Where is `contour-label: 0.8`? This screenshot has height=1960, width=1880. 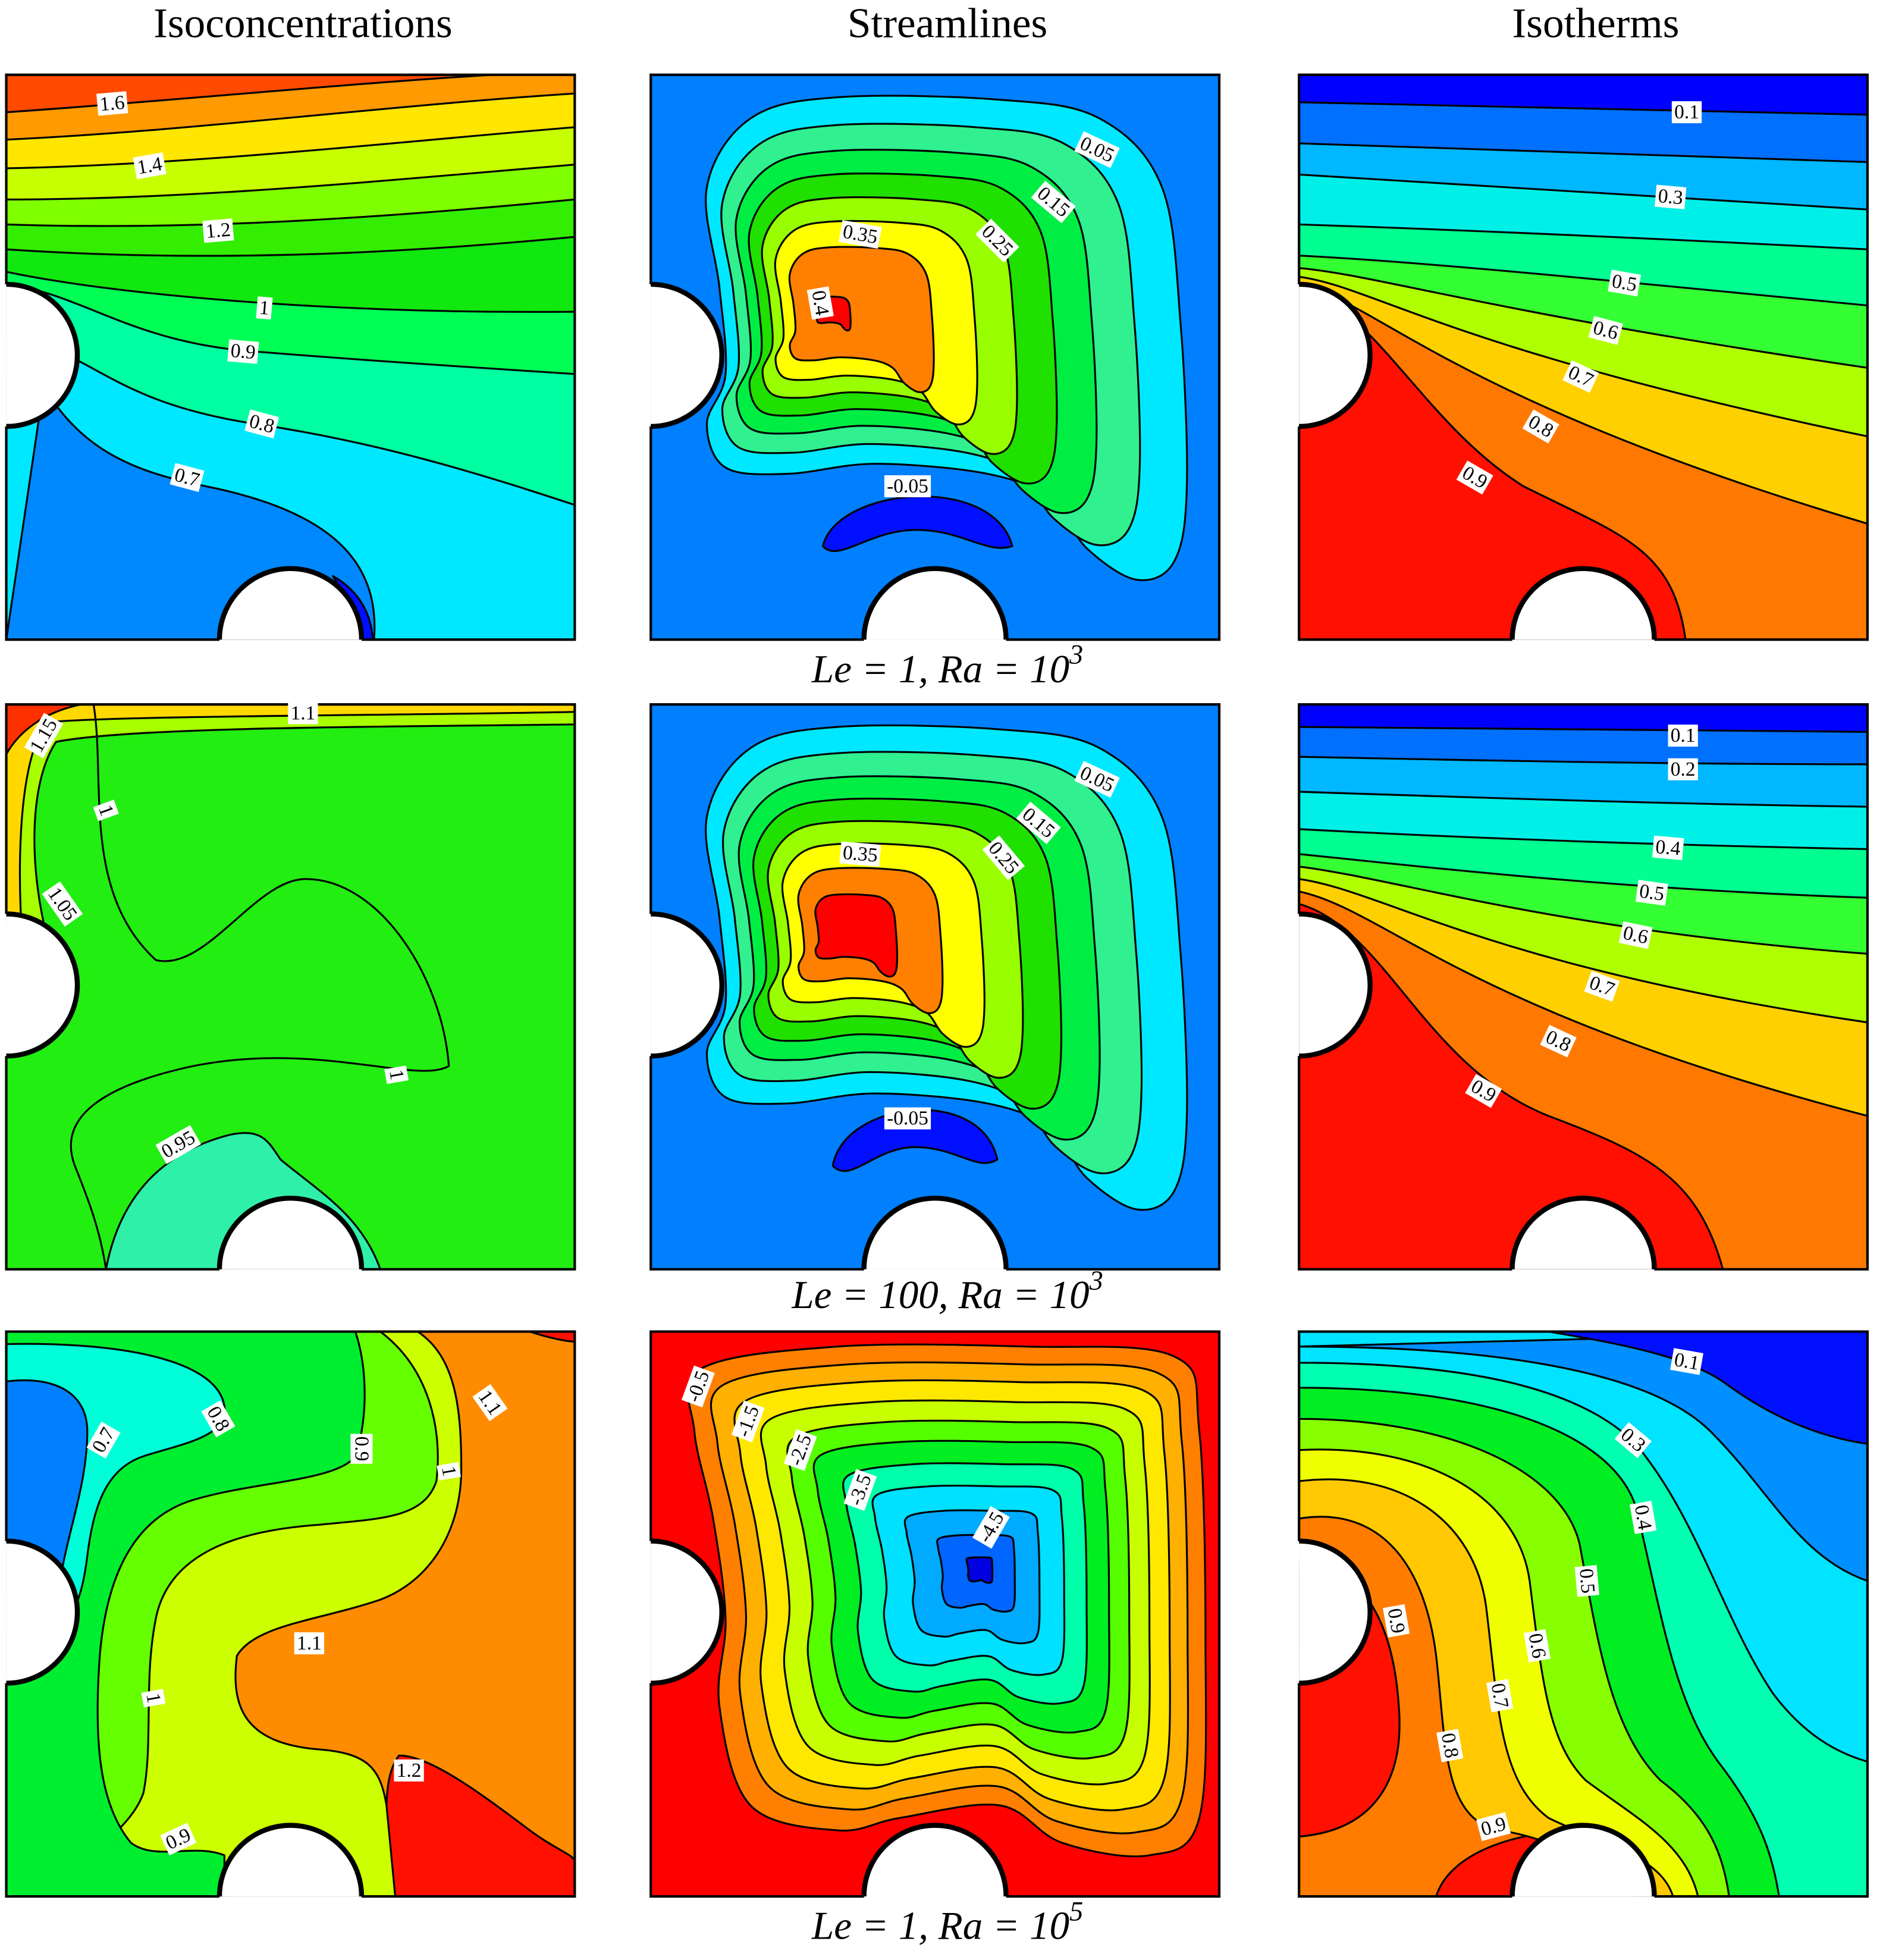 contour-label: 0.8 is located at coordinates (1450, 1746).